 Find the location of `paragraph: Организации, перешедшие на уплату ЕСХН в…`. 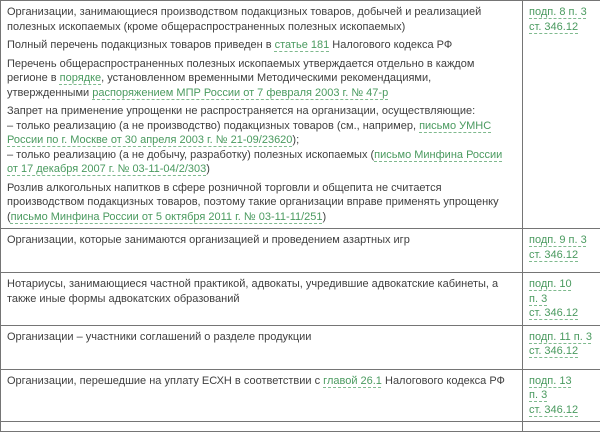

paragraph: Организации, перешедшие на уплату ЕСХН в… is located at coordinates (261, 381).